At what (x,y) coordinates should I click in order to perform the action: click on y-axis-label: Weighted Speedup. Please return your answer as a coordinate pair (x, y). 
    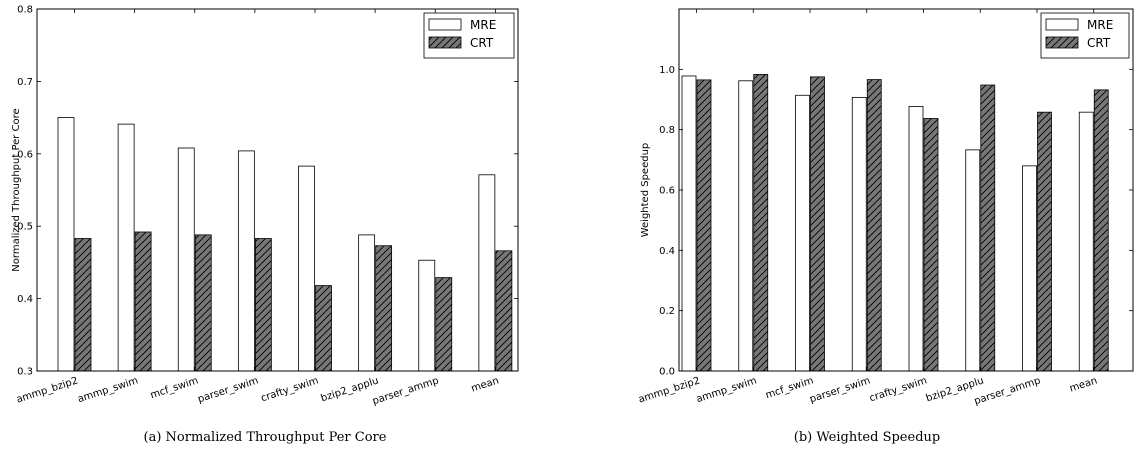
    Looking at the image, I should click on (645, 190).